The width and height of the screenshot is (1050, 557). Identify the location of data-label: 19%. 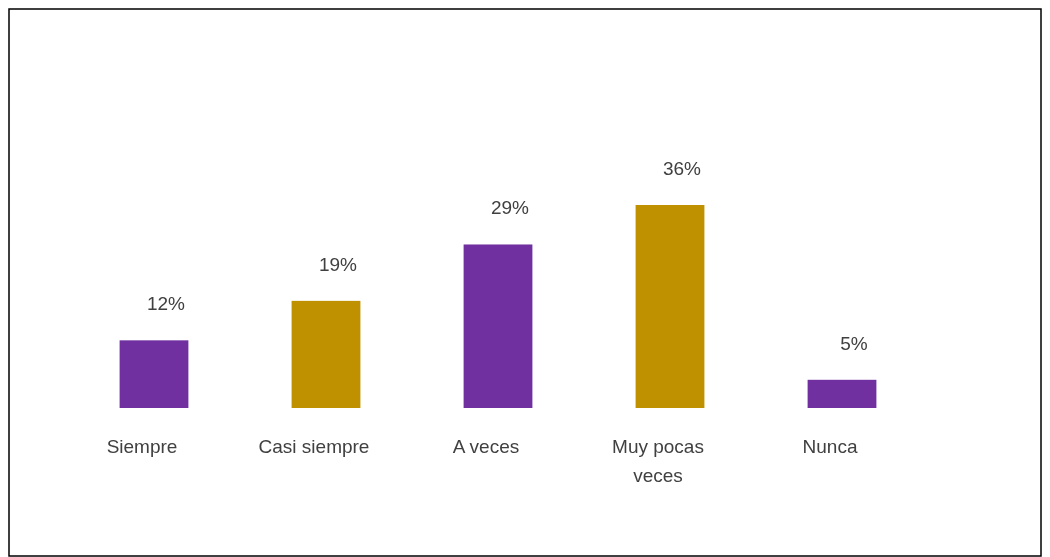
(338, 264).